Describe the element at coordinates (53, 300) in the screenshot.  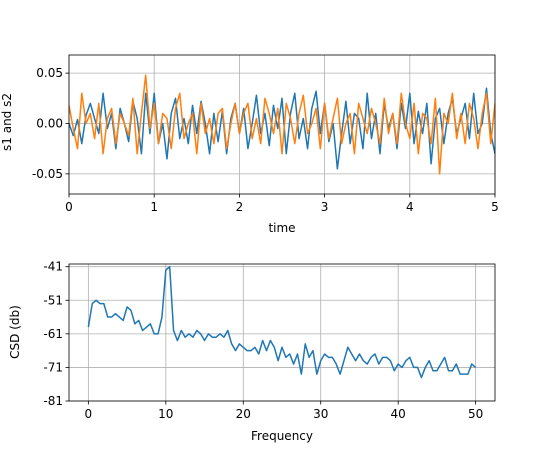
I see `bottom-y-tick-label: -51` at that location.